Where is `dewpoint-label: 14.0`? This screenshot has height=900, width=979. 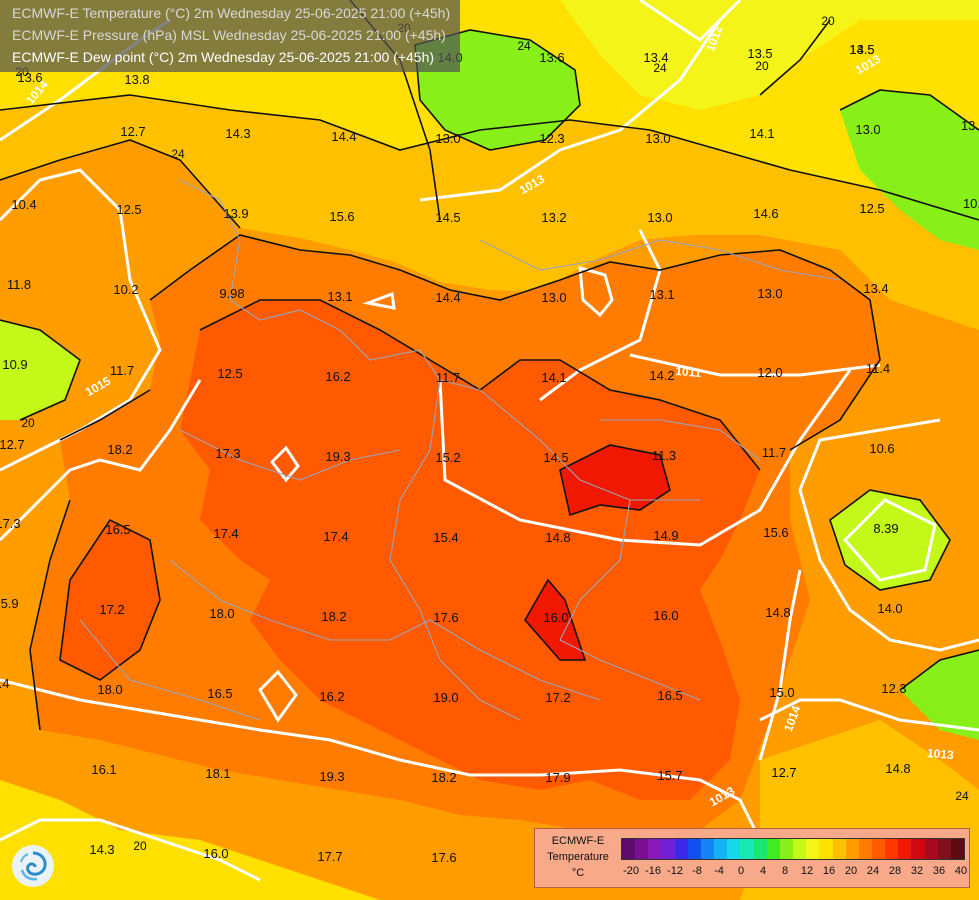
dewpoint-label: 14.0 is located at coordinates (889, 608).